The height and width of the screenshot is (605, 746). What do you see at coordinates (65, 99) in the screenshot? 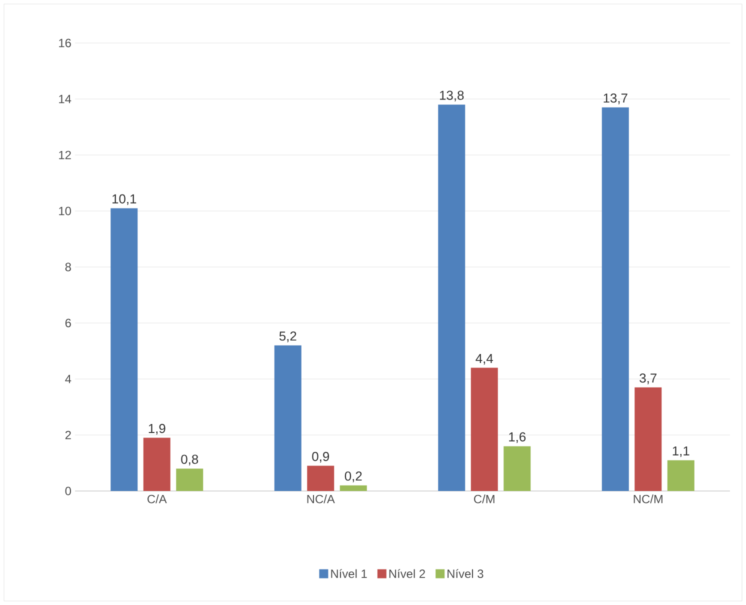
I see `y-tick-label: 14` at bounding box center [65, 99].